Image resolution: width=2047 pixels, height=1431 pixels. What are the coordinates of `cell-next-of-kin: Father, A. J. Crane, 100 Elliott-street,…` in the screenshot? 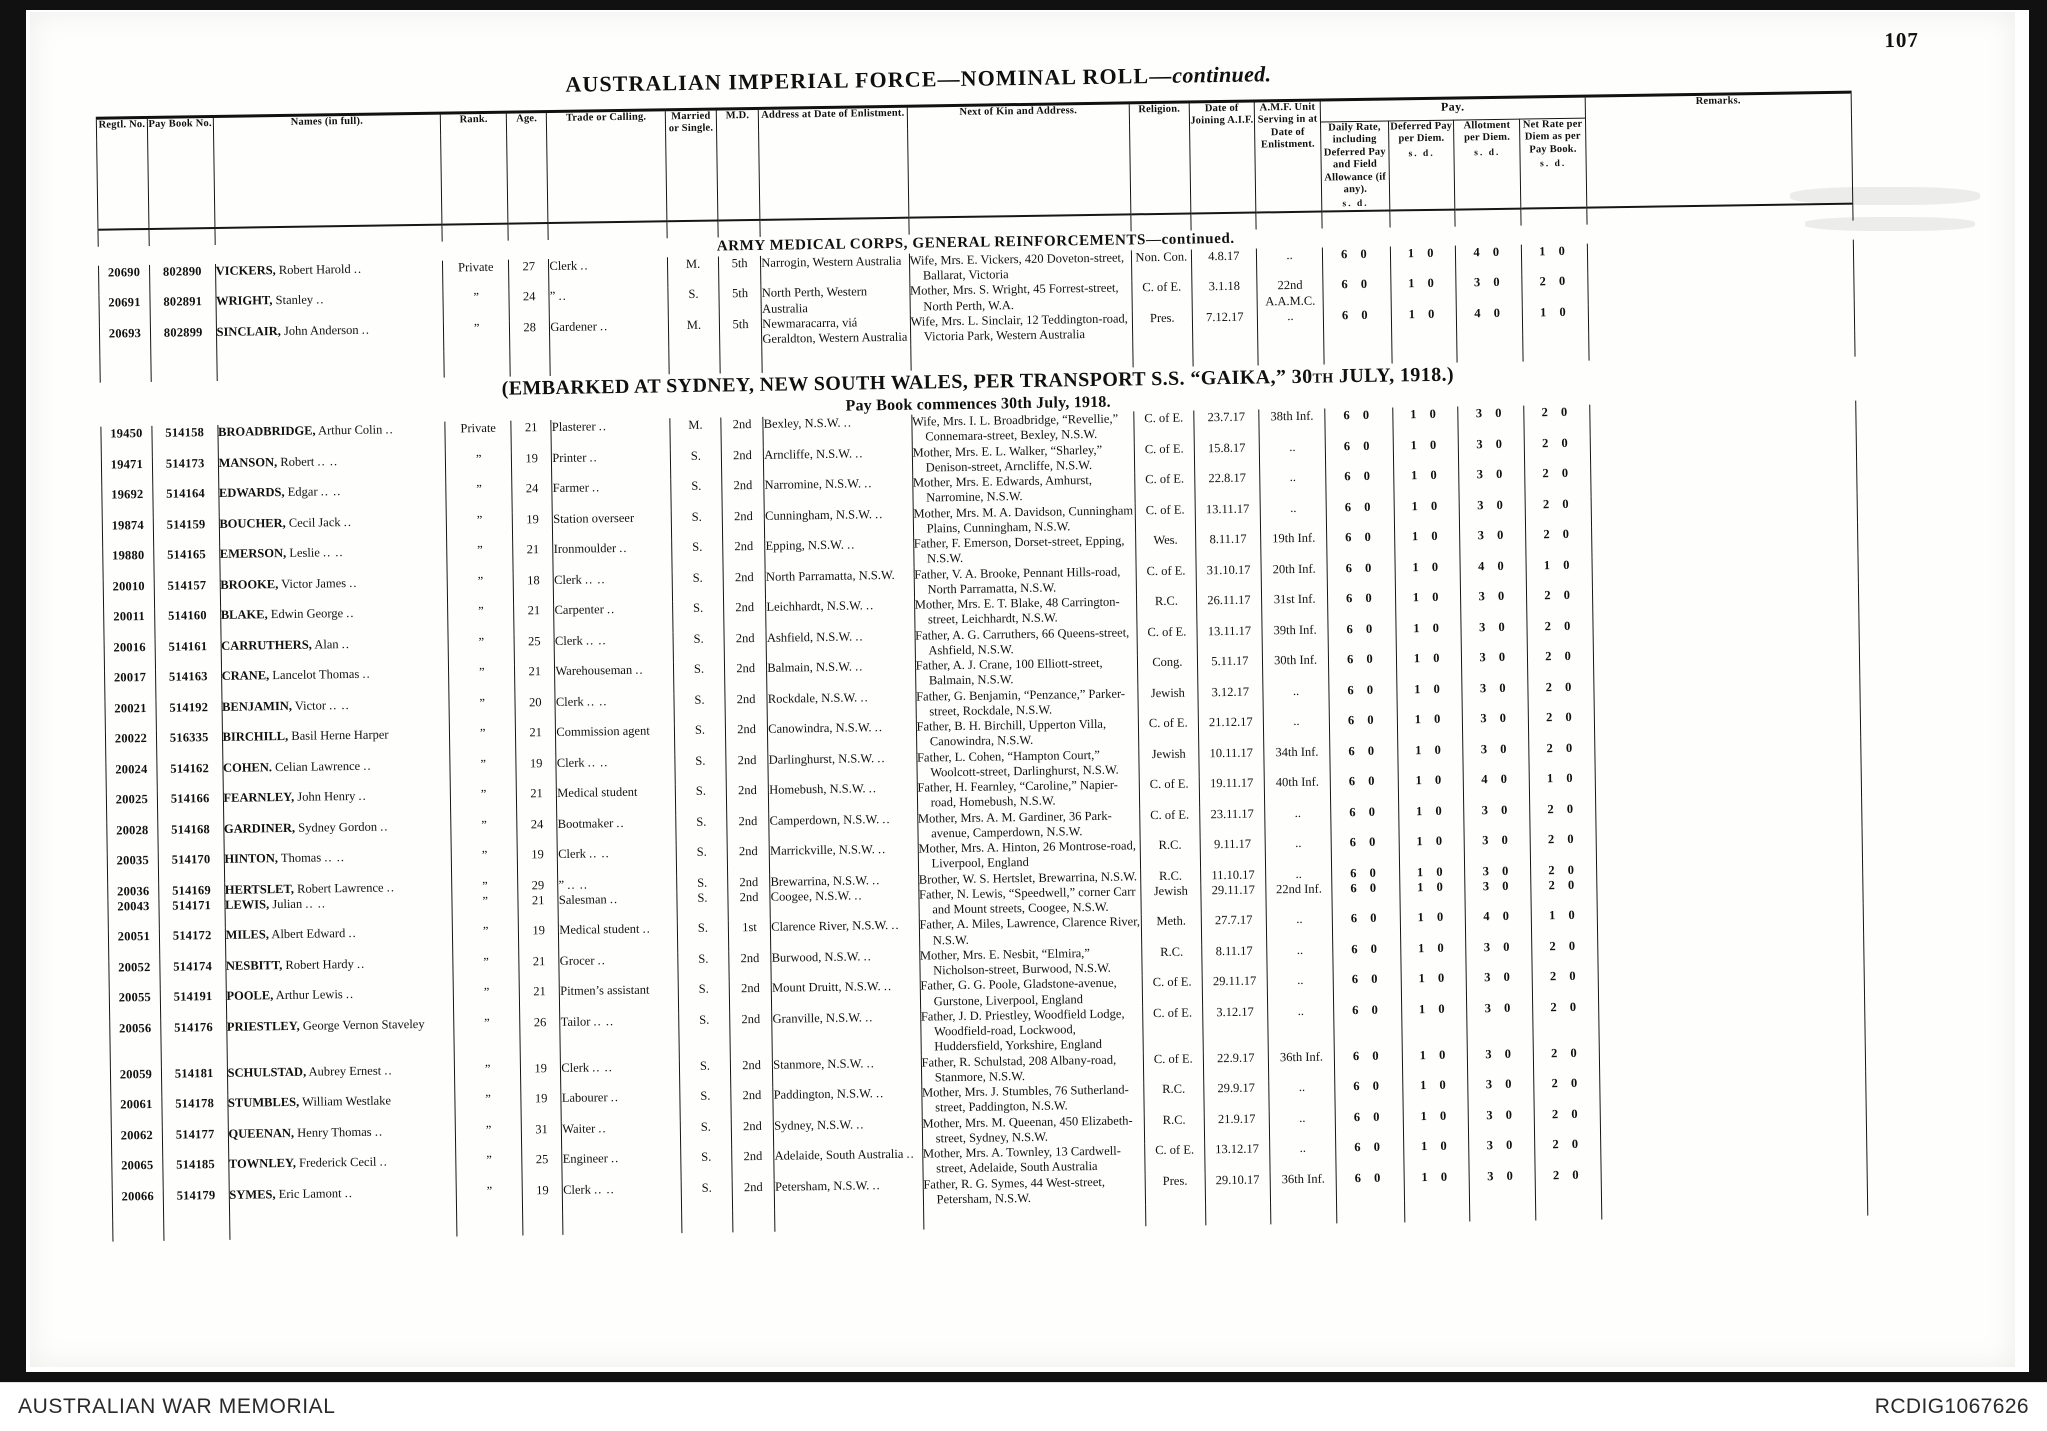 It's located at (1027, 672).